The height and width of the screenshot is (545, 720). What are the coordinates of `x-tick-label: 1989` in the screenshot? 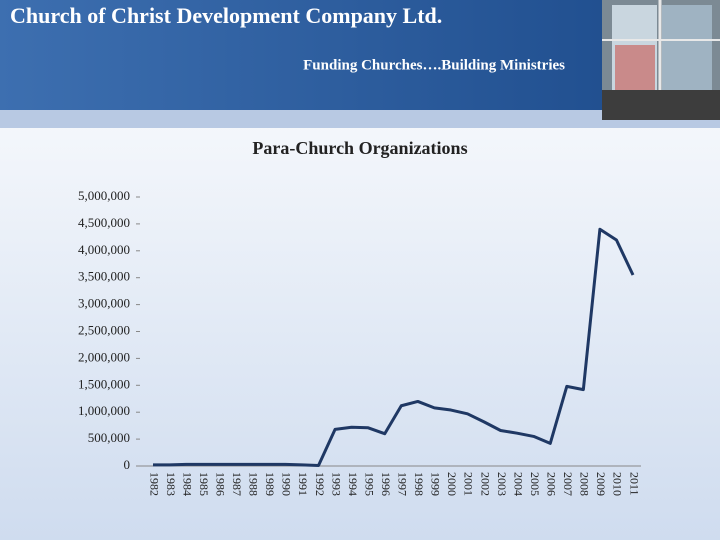 It's located at (270, 484).